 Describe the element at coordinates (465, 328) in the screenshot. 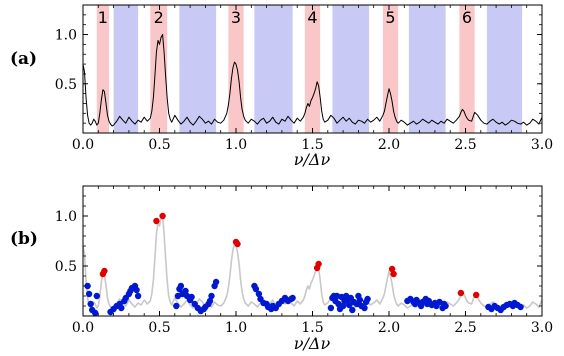

I see `panel-b-xtick-label: 2.5` at that location.